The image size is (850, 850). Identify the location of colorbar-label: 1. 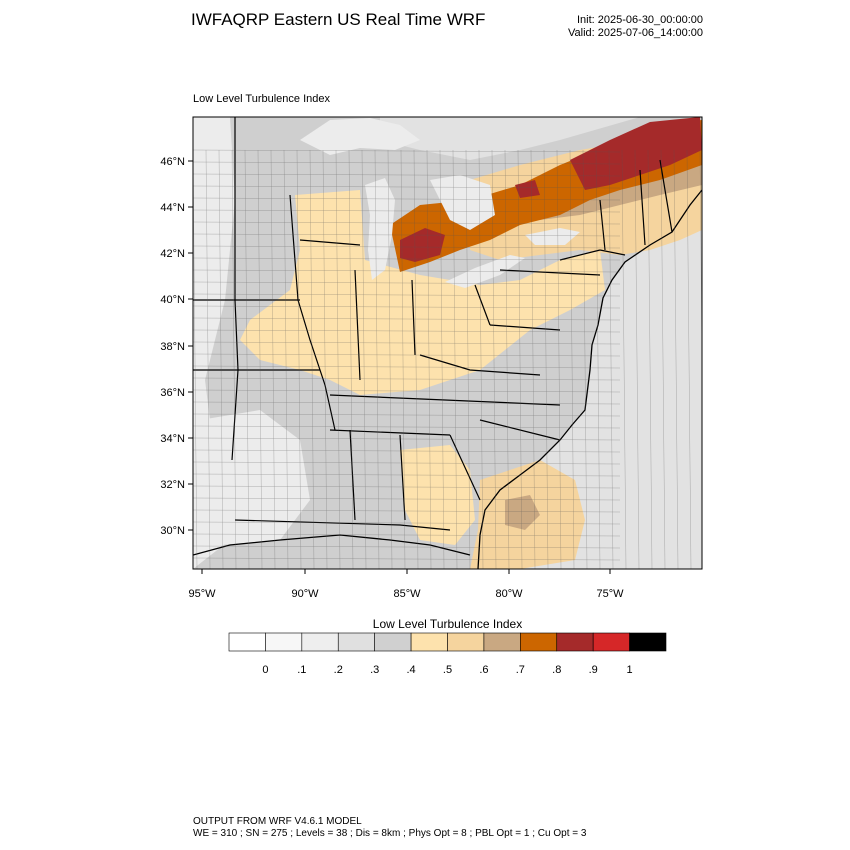
(630, 670).